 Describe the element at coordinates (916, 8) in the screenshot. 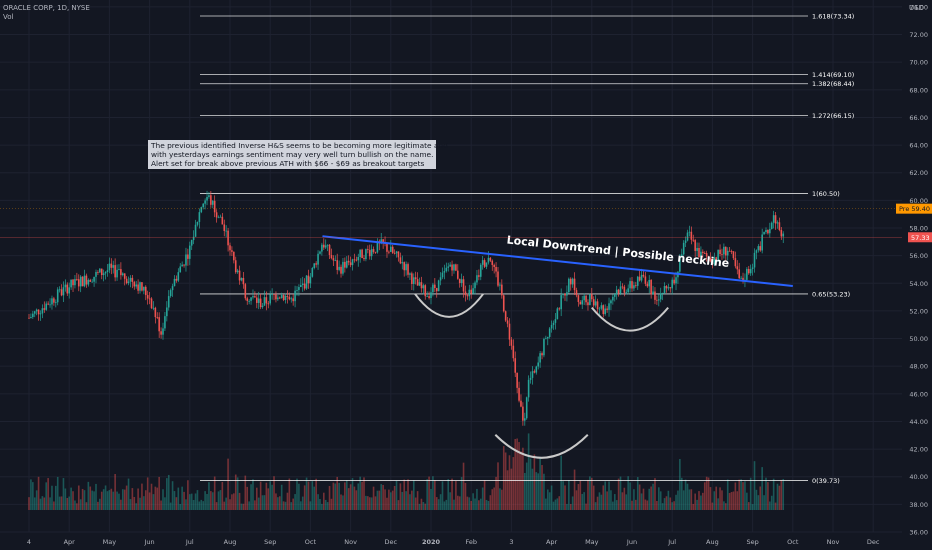

I see `currency-label: USD` at that location.